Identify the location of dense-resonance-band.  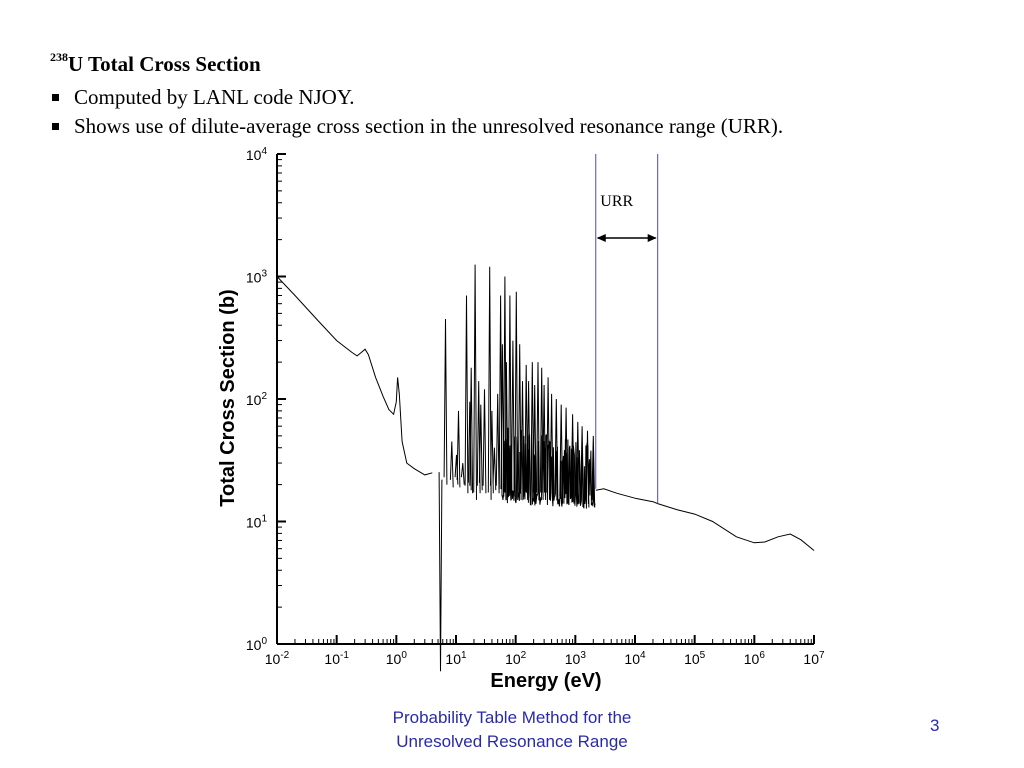
(548, 468).